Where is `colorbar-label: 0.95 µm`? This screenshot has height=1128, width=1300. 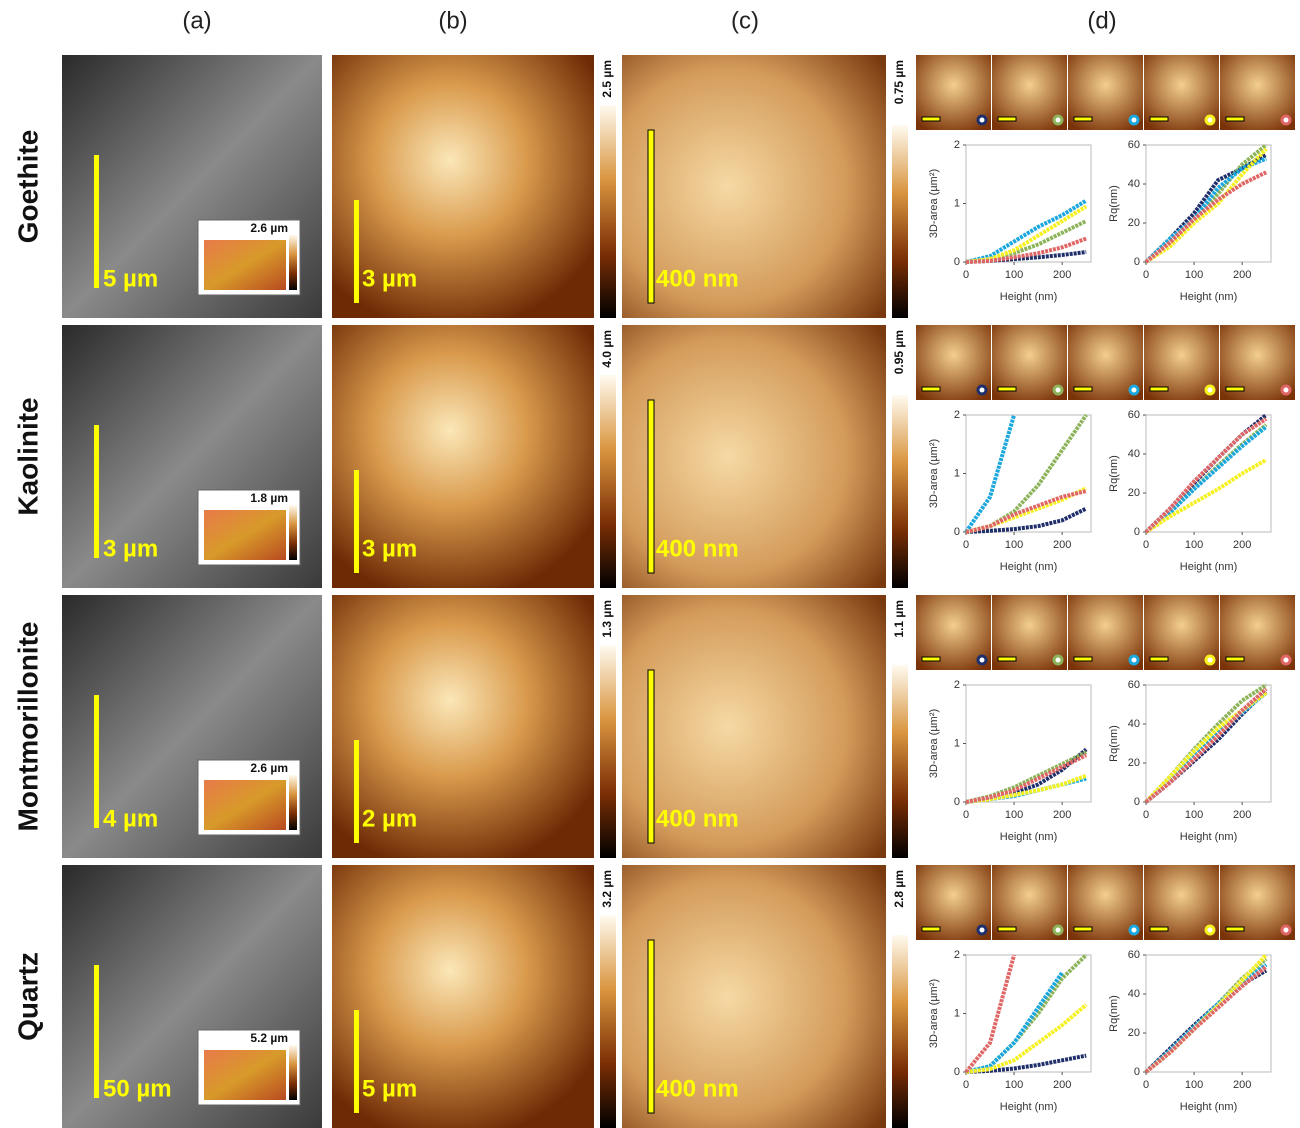 colorbar-label: 0.95 µm is located at coordinates (899, 352).